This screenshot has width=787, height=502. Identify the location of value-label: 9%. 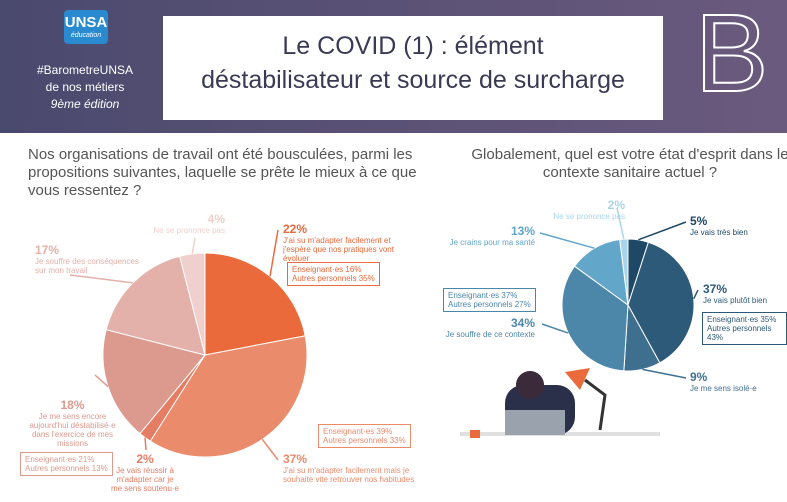
(699, 377).